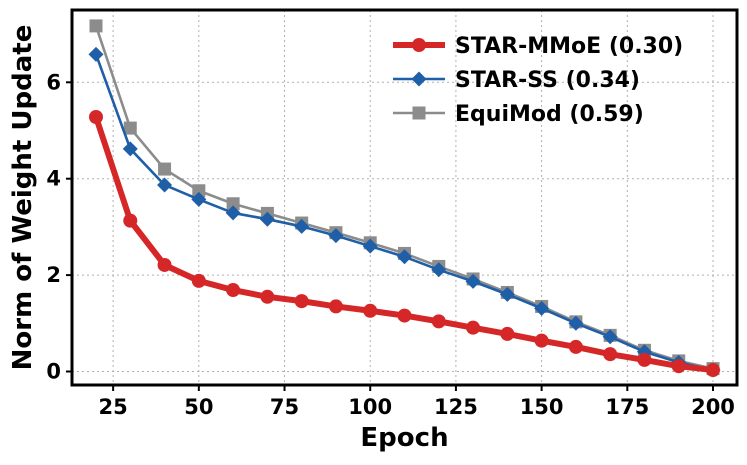 The image size is (747, 465). Describe the element at coordinates (284, 407) in the screenshot. I see `x-tick-label: 75` at that location.